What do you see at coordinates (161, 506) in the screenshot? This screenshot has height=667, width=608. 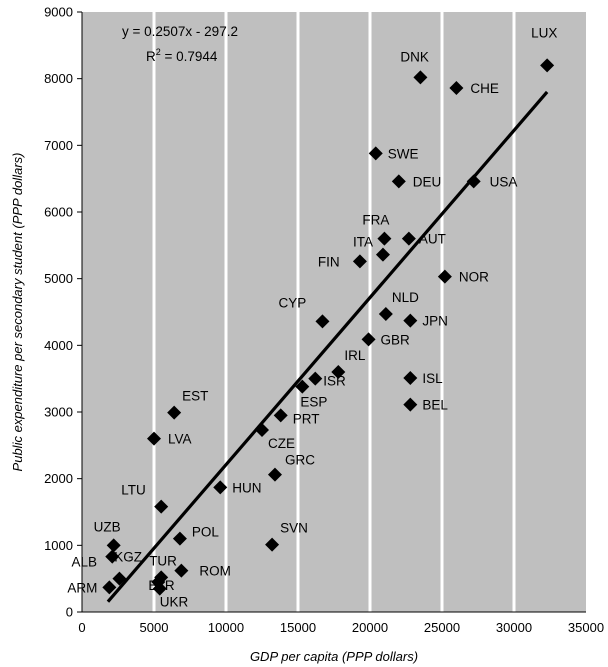 I see `data-point-ltu` at bounding box center [161, 506].